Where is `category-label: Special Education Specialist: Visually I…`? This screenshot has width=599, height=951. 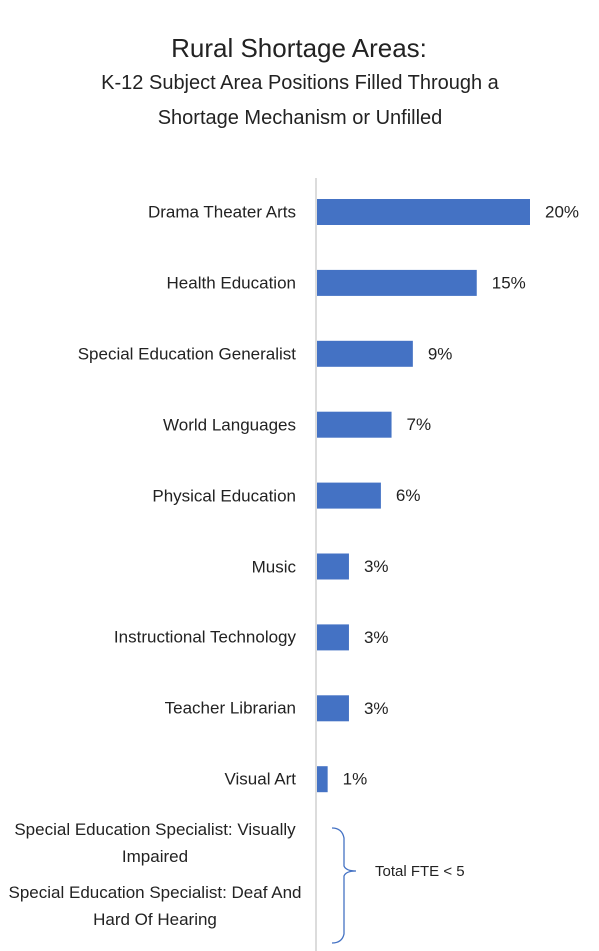 category-label: Special Education Specialist: Visually I… is located at coordinates (155, 843).